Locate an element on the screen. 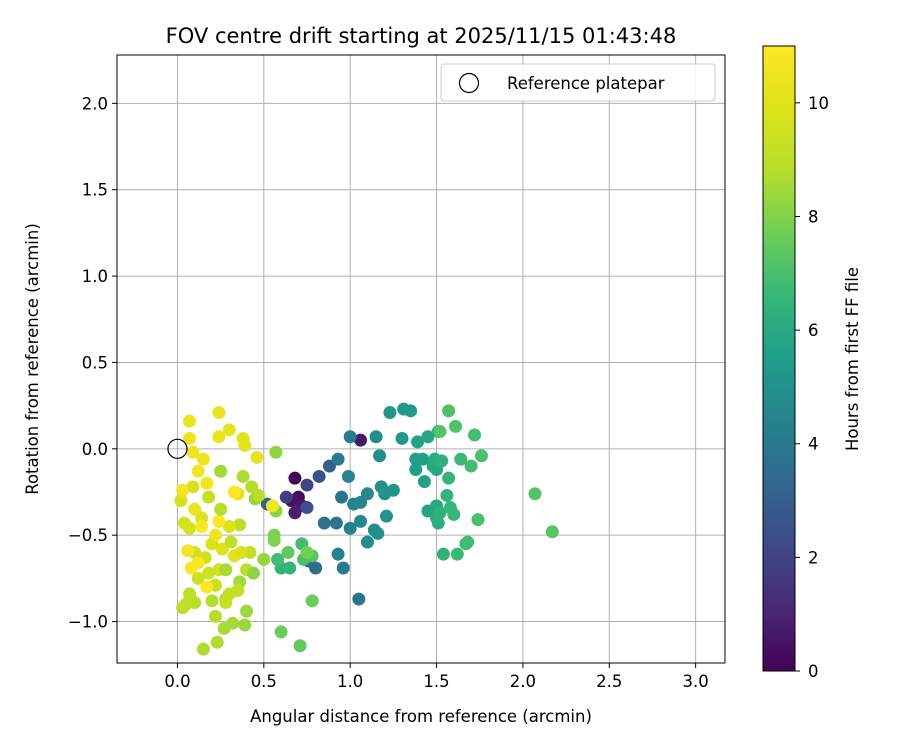  y-tick-label: 2.0 is located at coordinates (95, 103).